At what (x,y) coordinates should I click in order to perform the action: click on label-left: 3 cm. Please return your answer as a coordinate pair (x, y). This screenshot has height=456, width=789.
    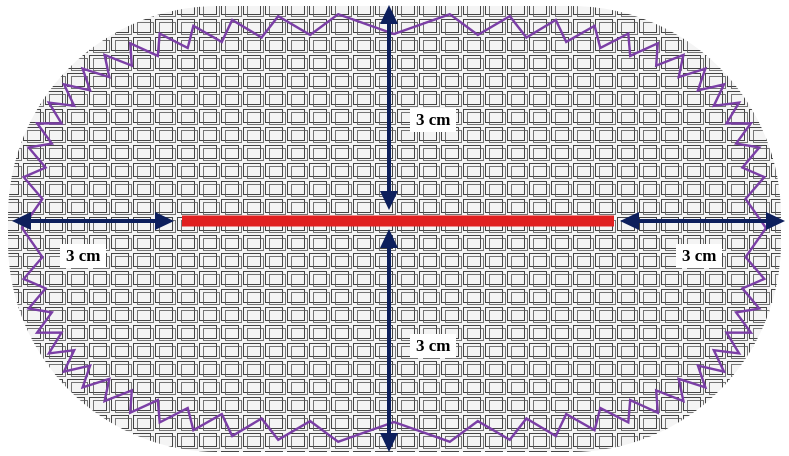
    Looking at the image, I should click on (83, 256).